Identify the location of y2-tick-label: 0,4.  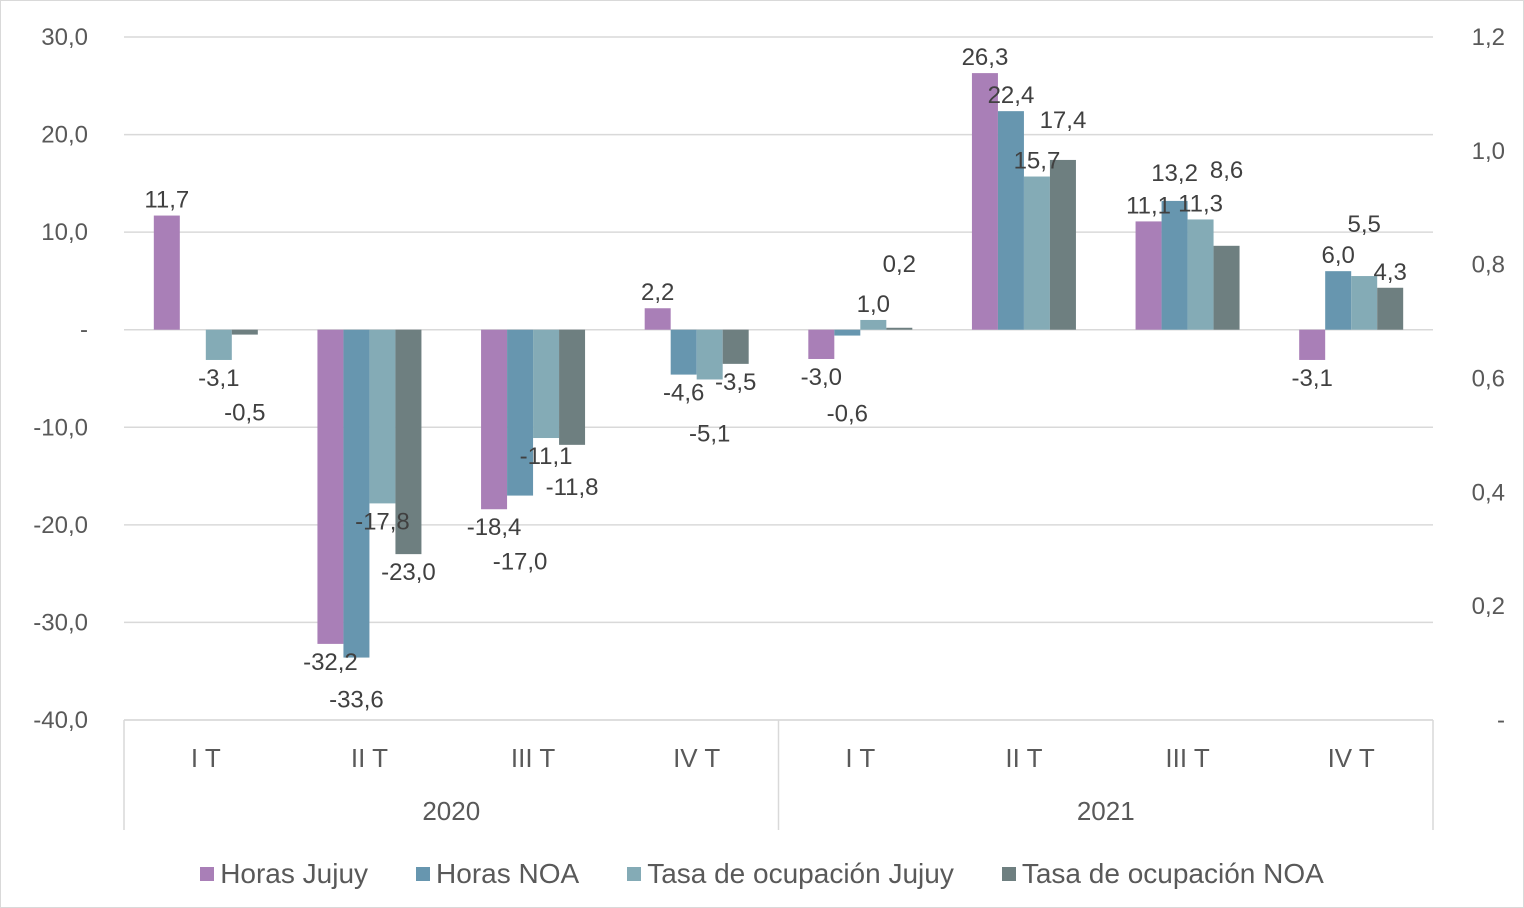
(1488, 492).